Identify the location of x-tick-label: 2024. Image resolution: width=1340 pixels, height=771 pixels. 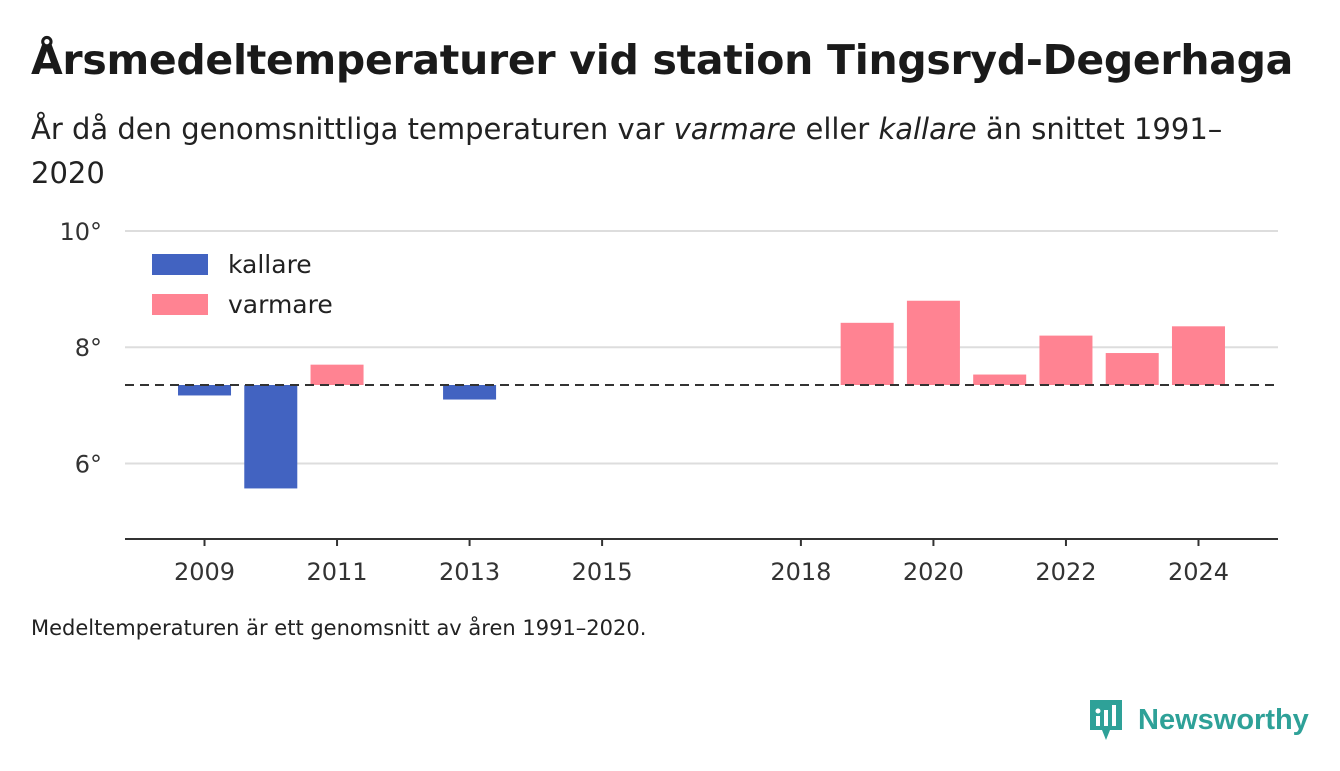
(1198, 572).